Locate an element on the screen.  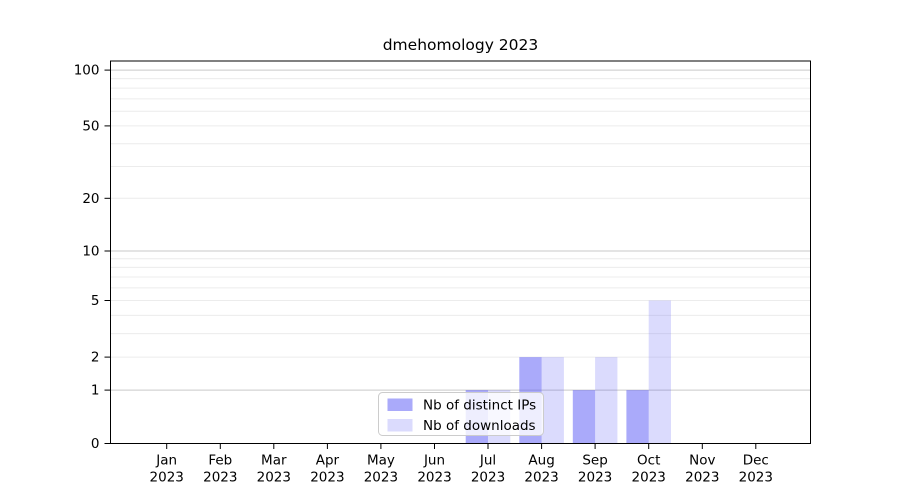
bar-downloads-sep is located at coordinates (606, 400).